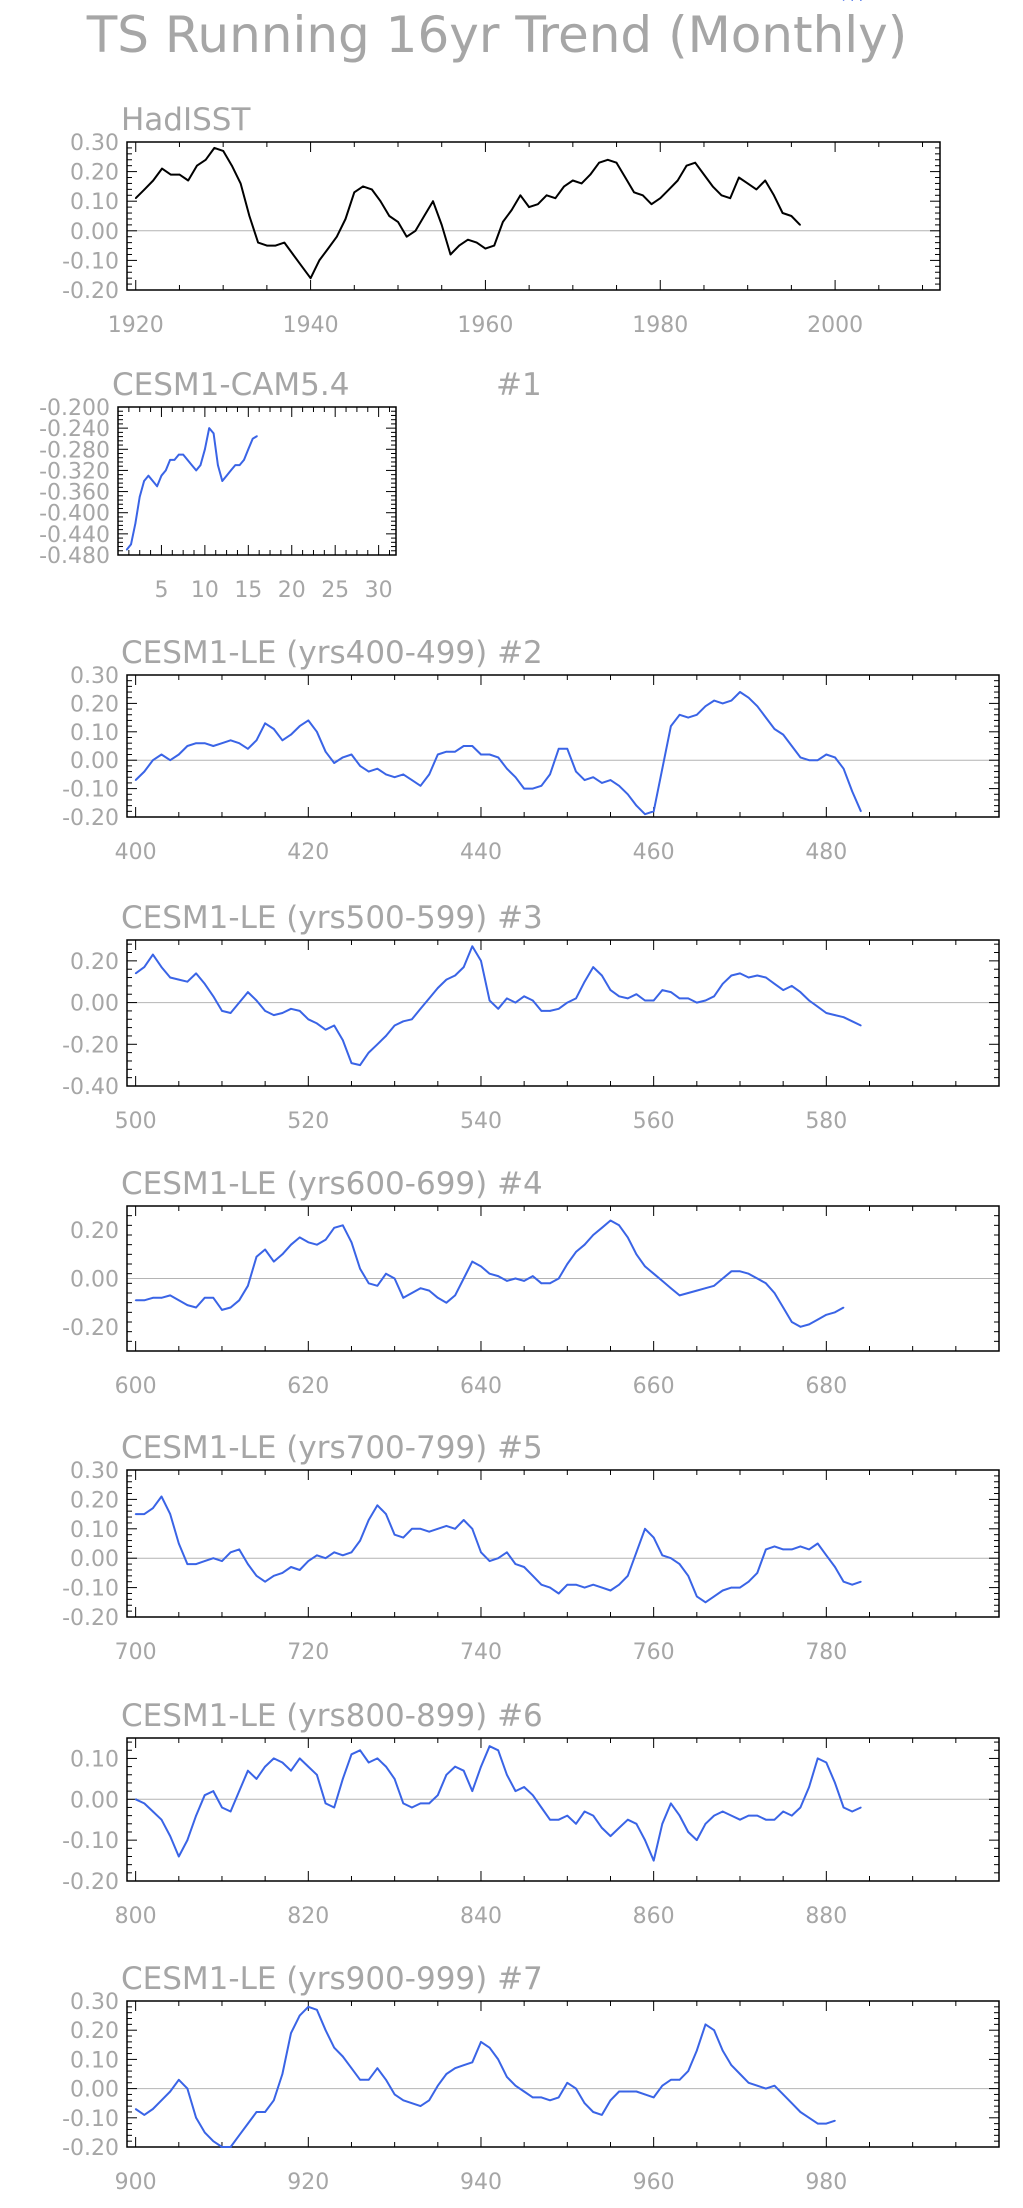 The image size is (1023, 2208). Describe the element at coordinates (481, 852) in the screenshot. I see `x-tick-label: 440` at that location.